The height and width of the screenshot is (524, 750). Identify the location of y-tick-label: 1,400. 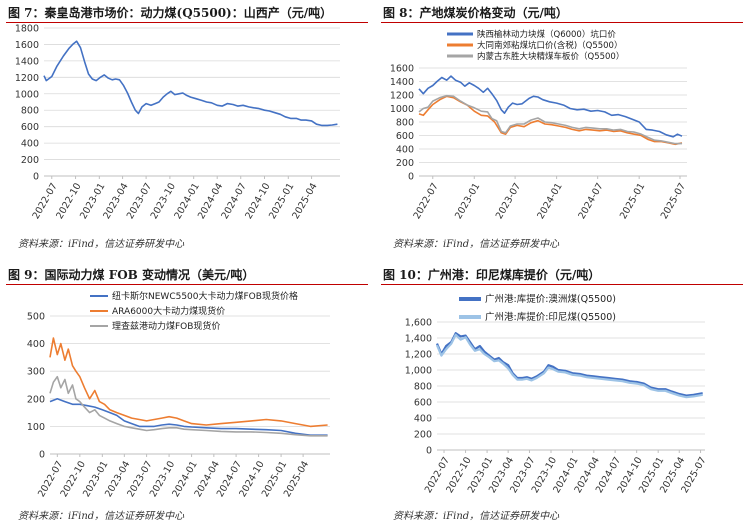
(418, 339).